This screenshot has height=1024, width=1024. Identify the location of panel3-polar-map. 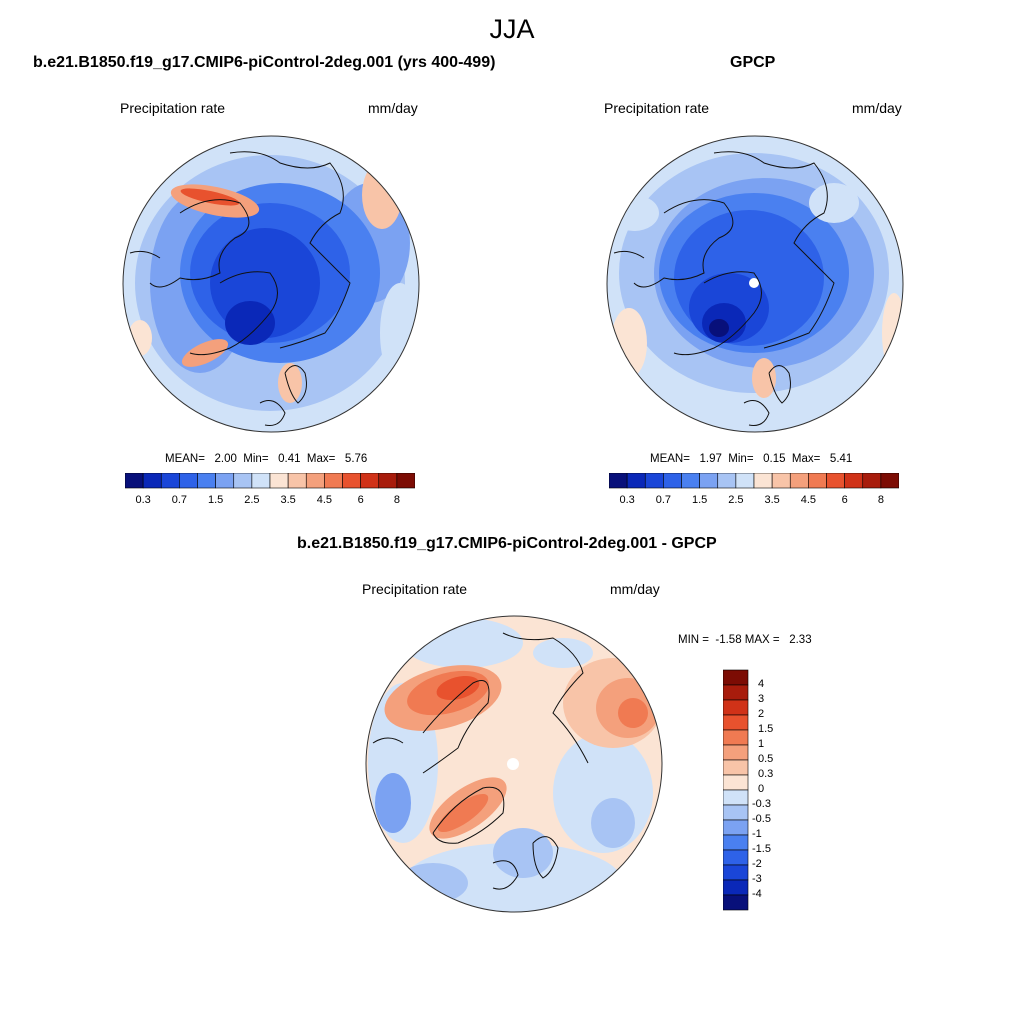
(514, 764).